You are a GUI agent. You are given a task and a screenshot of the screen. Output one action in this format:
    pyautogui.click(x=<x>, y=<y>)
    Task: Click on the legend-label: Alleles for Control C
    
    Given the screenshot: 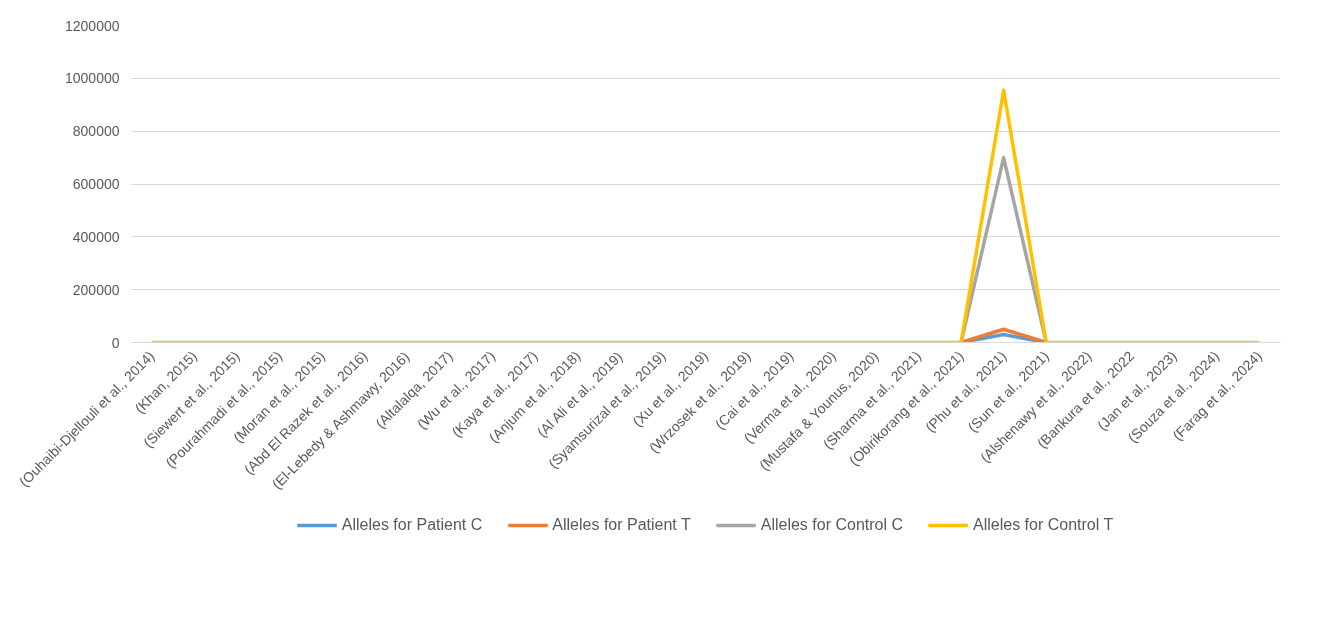 What is the action you would take?
    pyautogui.click(x=832, y=525)
    